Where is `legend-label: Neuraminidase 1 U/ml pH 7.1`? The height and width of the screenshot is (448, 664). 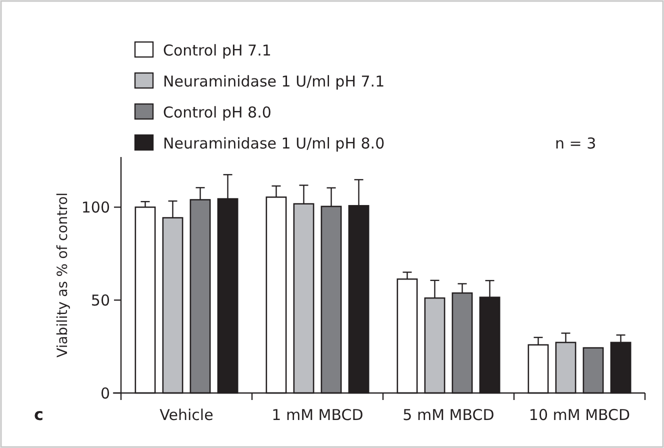
legend-label: Neuraminidase 1 U/ml pH 7.1 is located at coordinates (274, 81).